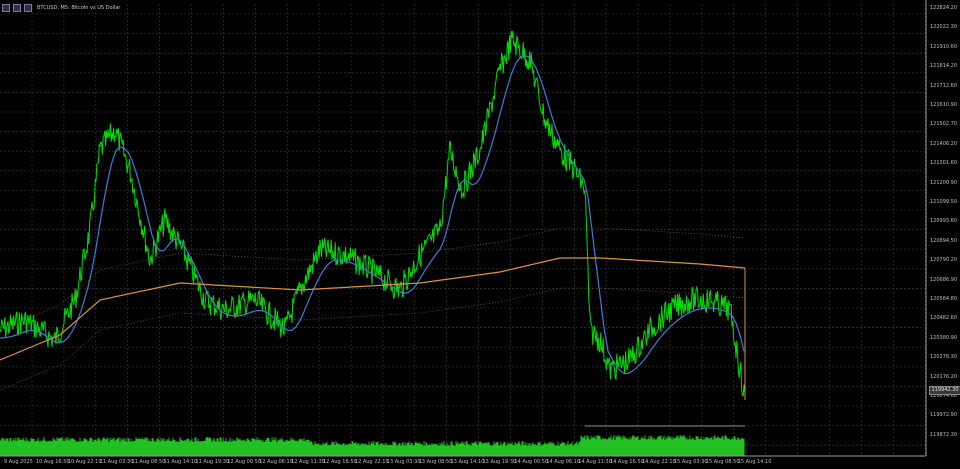  I want to click on time-tick-label: 11 Aug 08:50, so click(148, 462).